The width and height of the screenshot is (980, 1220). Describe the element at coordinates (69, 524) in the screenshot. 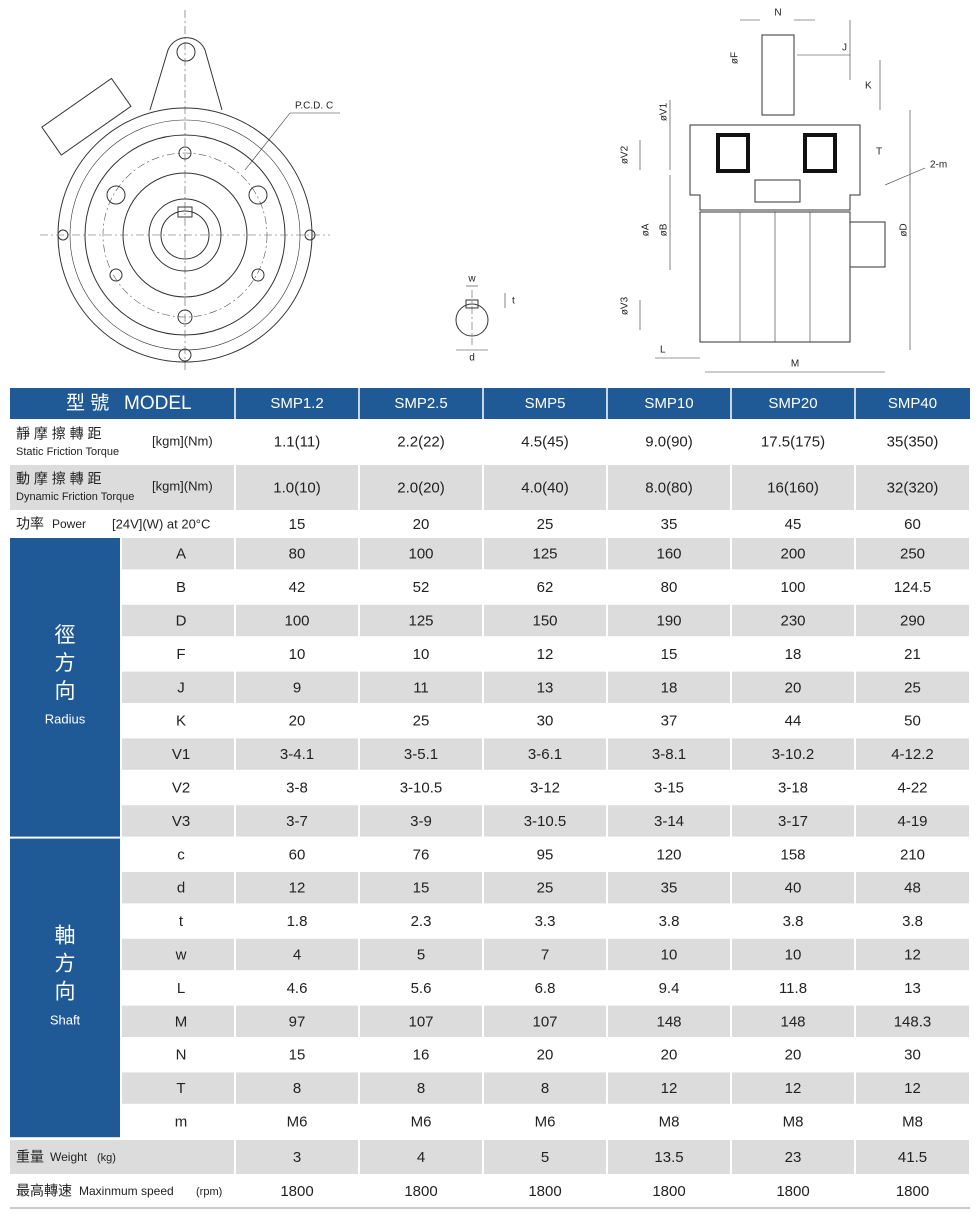

I see `row-label-en: Power` at that location.